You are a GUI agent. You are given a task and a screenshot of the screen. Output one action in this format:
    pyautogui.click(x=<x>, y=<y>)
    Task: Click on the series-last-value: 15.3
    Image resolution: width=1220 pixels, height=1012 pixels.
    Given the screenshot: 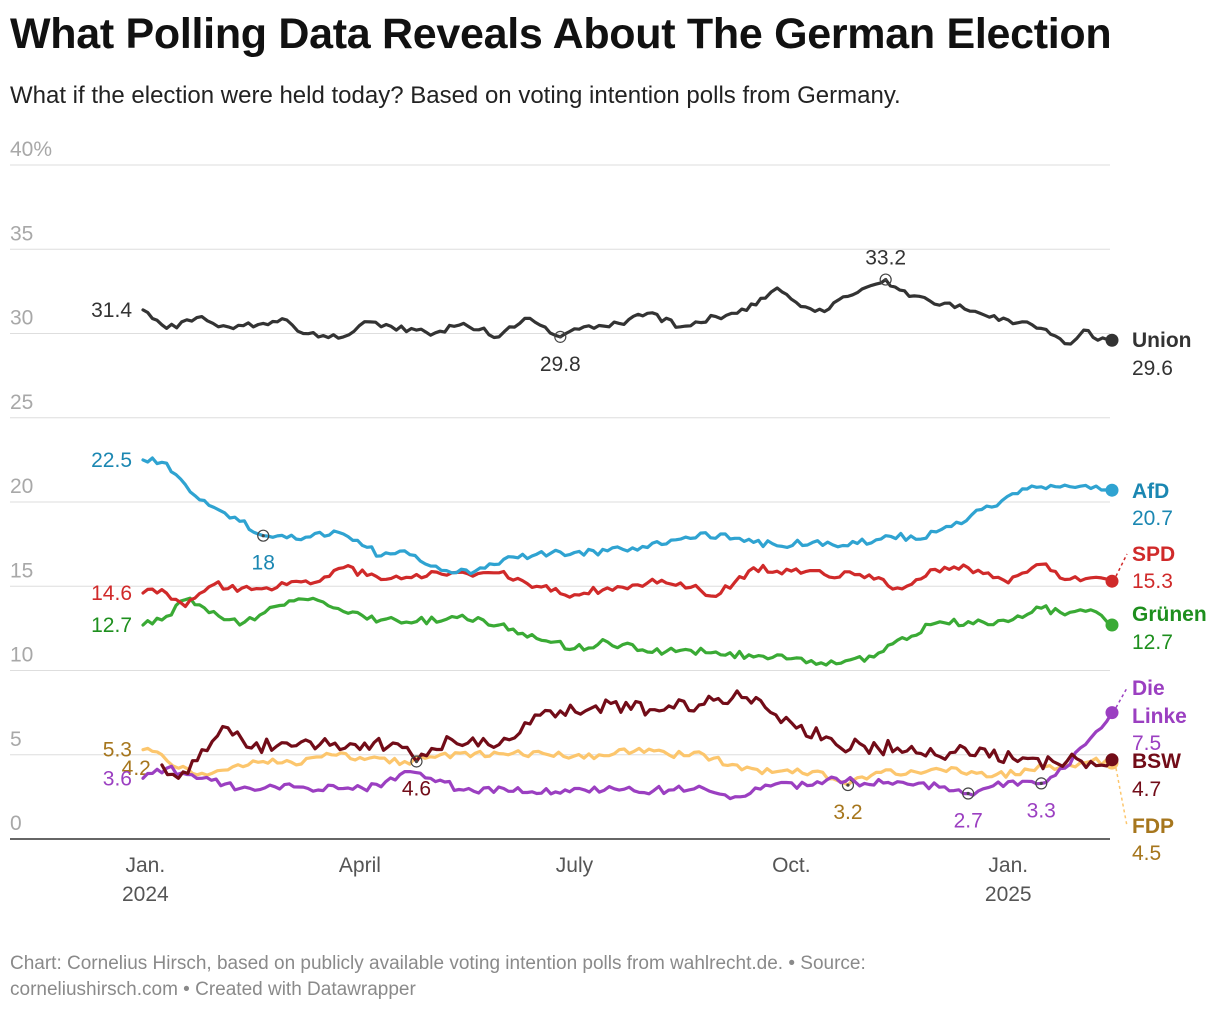 What is the action you would take?
    pyautogui.click(x=1152, y=581)
    